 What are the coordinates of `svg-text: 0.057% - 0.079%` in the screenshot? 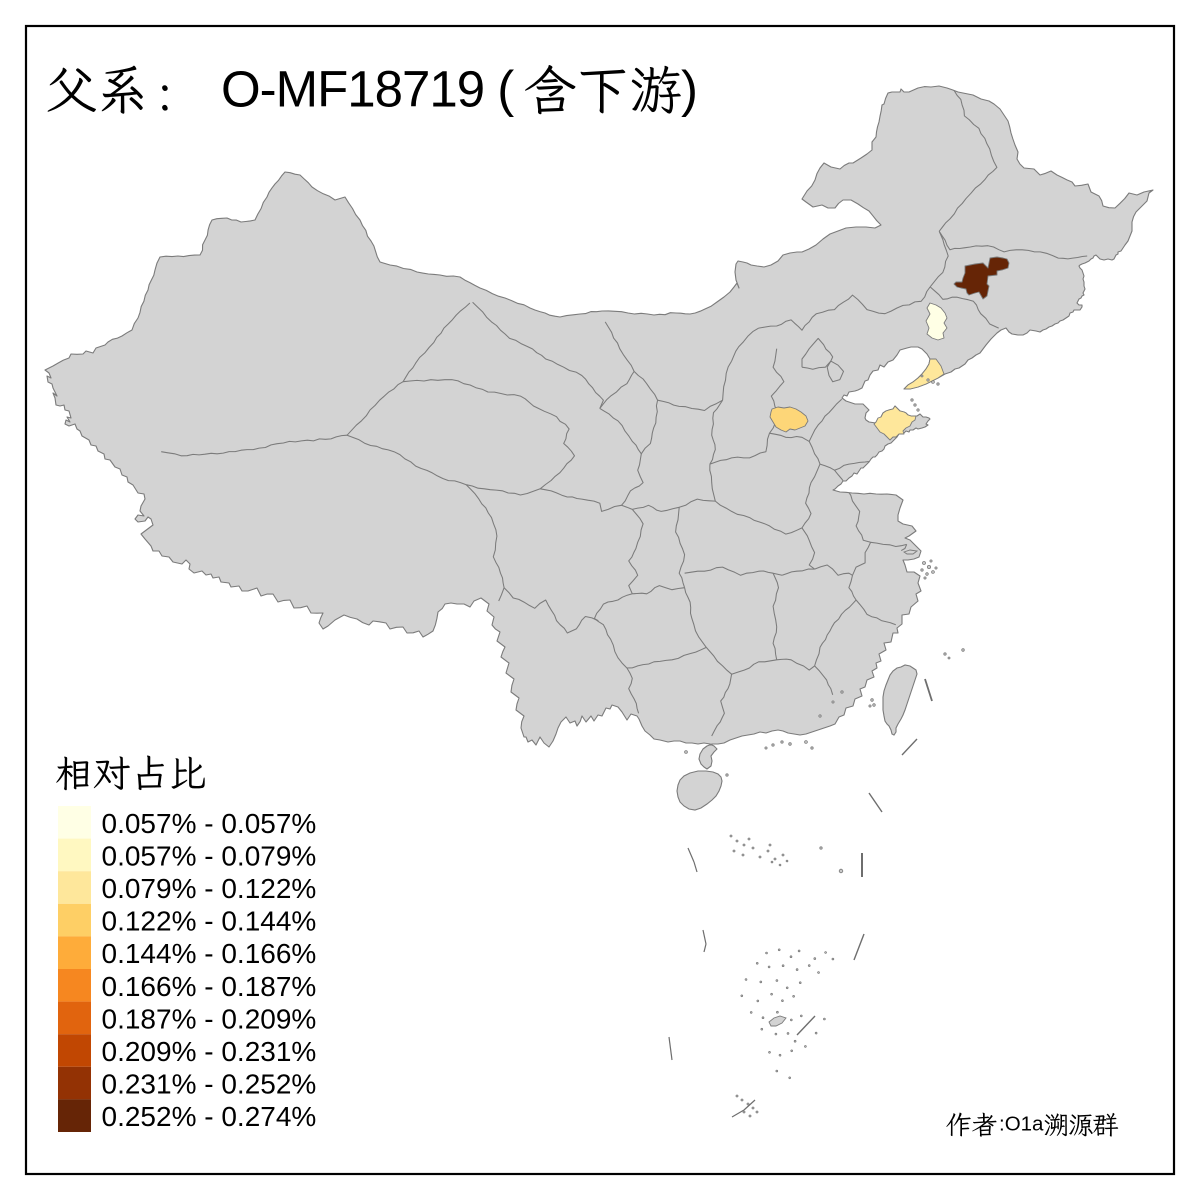 It's located at (209, 855).